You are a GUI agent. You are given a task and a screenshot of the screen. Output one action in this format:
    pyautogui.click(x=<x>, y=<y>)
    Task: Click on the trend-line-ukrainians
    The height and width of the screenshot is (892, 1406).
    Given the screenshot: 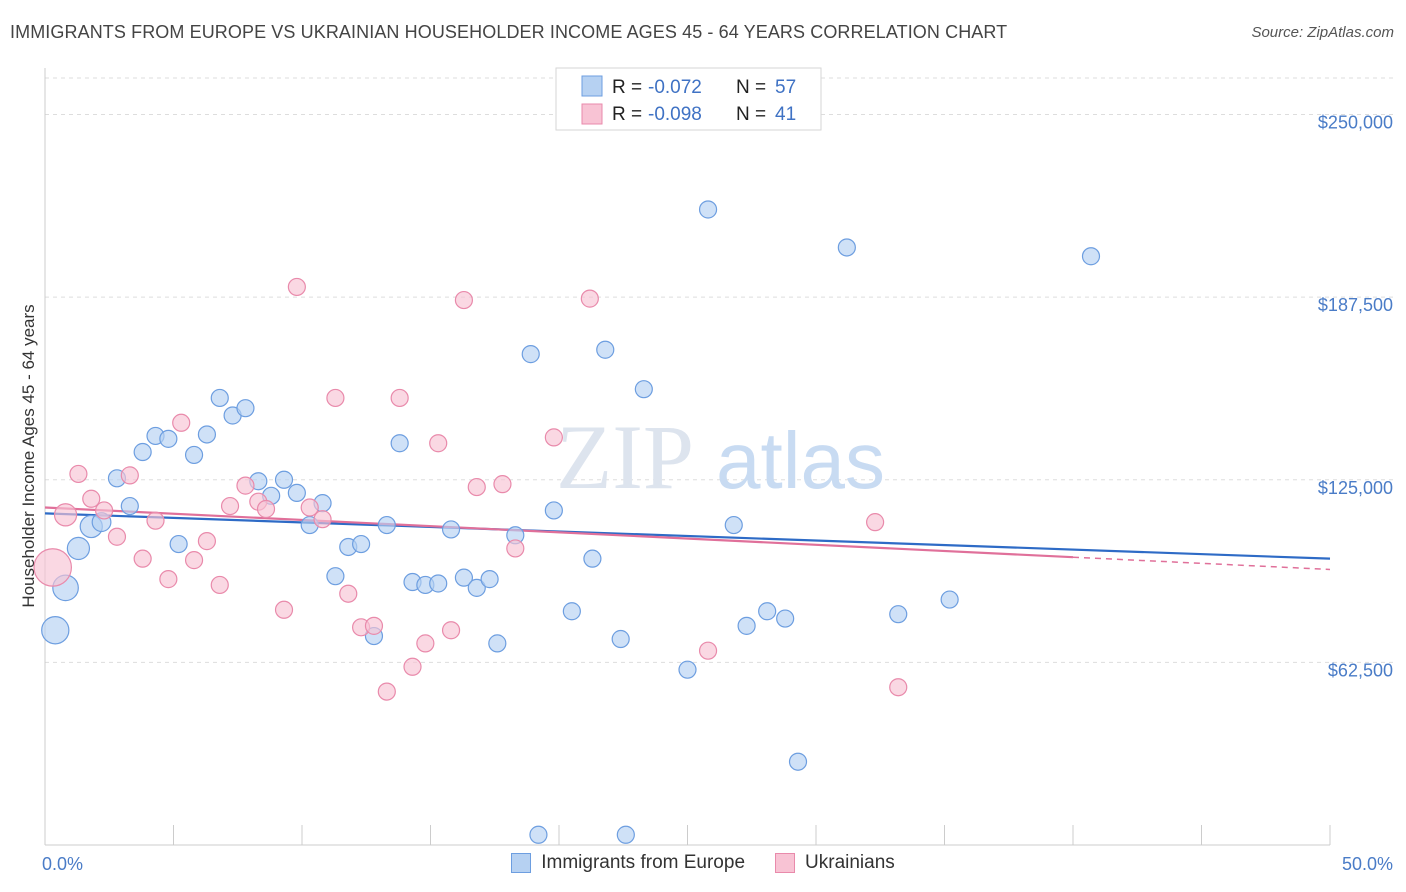 What is the action you would take?
    pyautogui.click(x=559, y=532)
    